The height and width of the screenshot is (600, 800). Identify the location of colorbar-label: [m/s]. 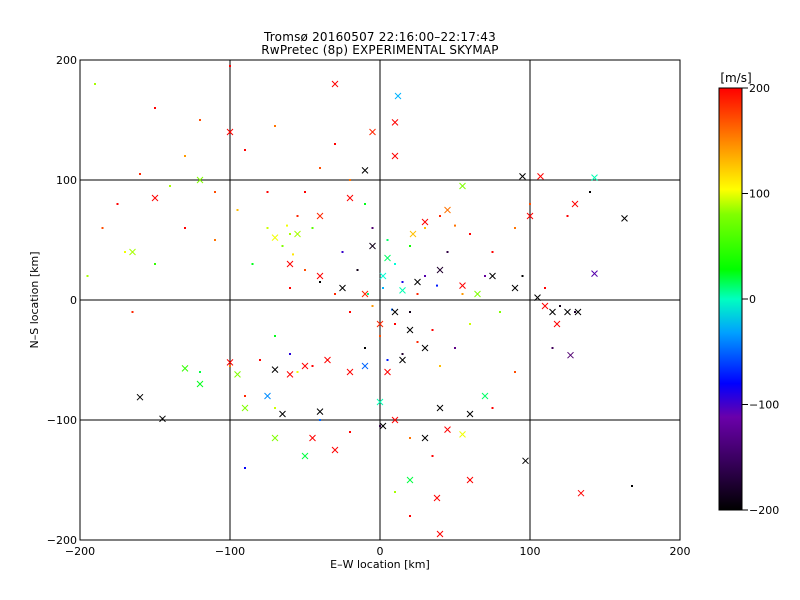
(735, 78).